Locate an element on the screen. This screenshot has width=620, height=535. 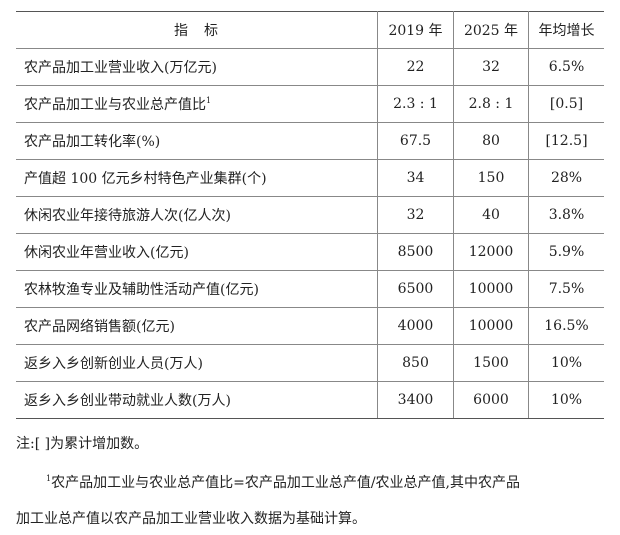
table-row: 返乡入乡创新创业人员(万人) 850 1500 10% is located at coordinates (310, 363).